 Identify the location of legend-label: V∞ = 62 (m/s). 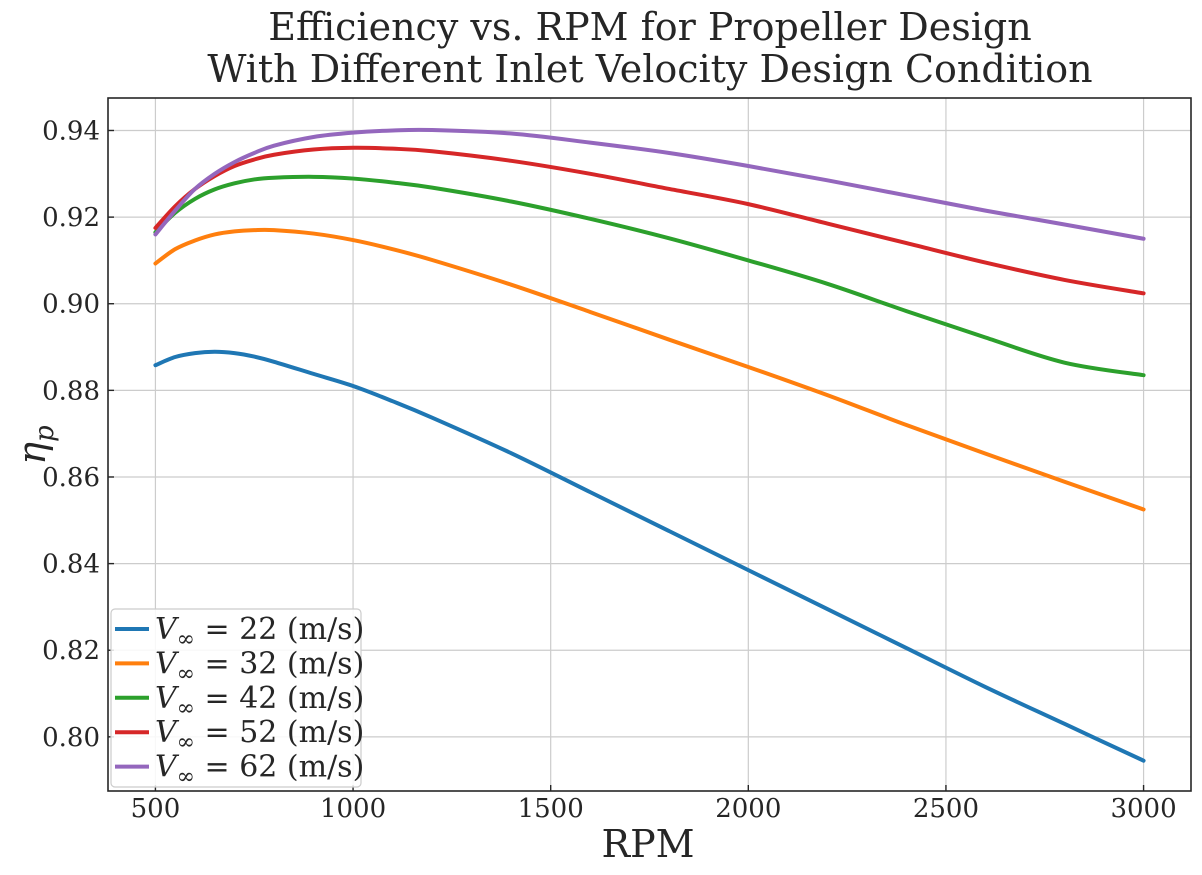
(259, 770).